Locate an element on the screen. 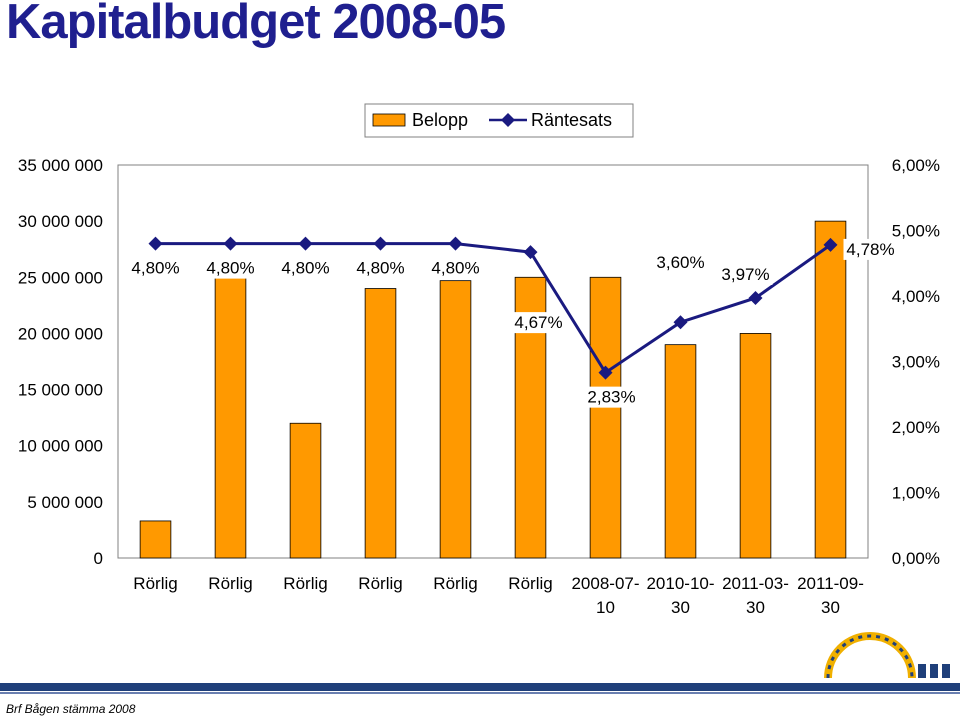 The height and width of the screenshot is (716, 960). rate-line is located at coordinates (493, 308).